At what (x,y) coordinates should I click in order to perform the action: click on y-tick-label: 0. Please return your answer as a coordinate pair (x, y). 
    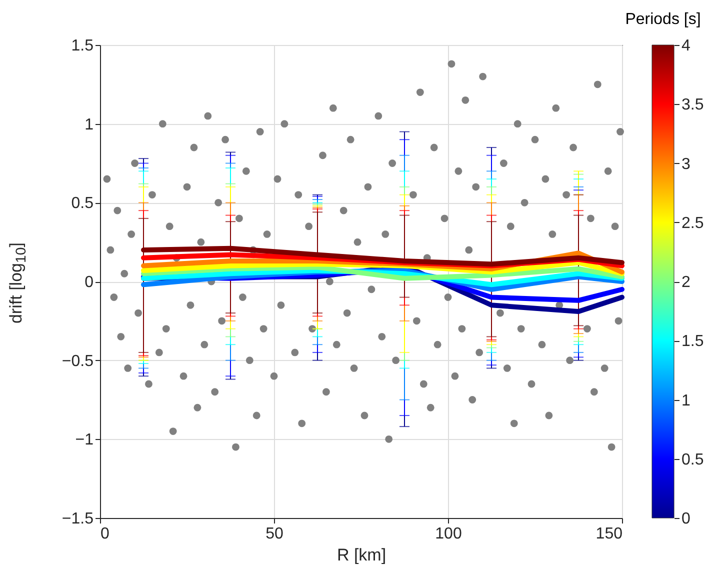
    Looking at the image, I should click on (89, 282).